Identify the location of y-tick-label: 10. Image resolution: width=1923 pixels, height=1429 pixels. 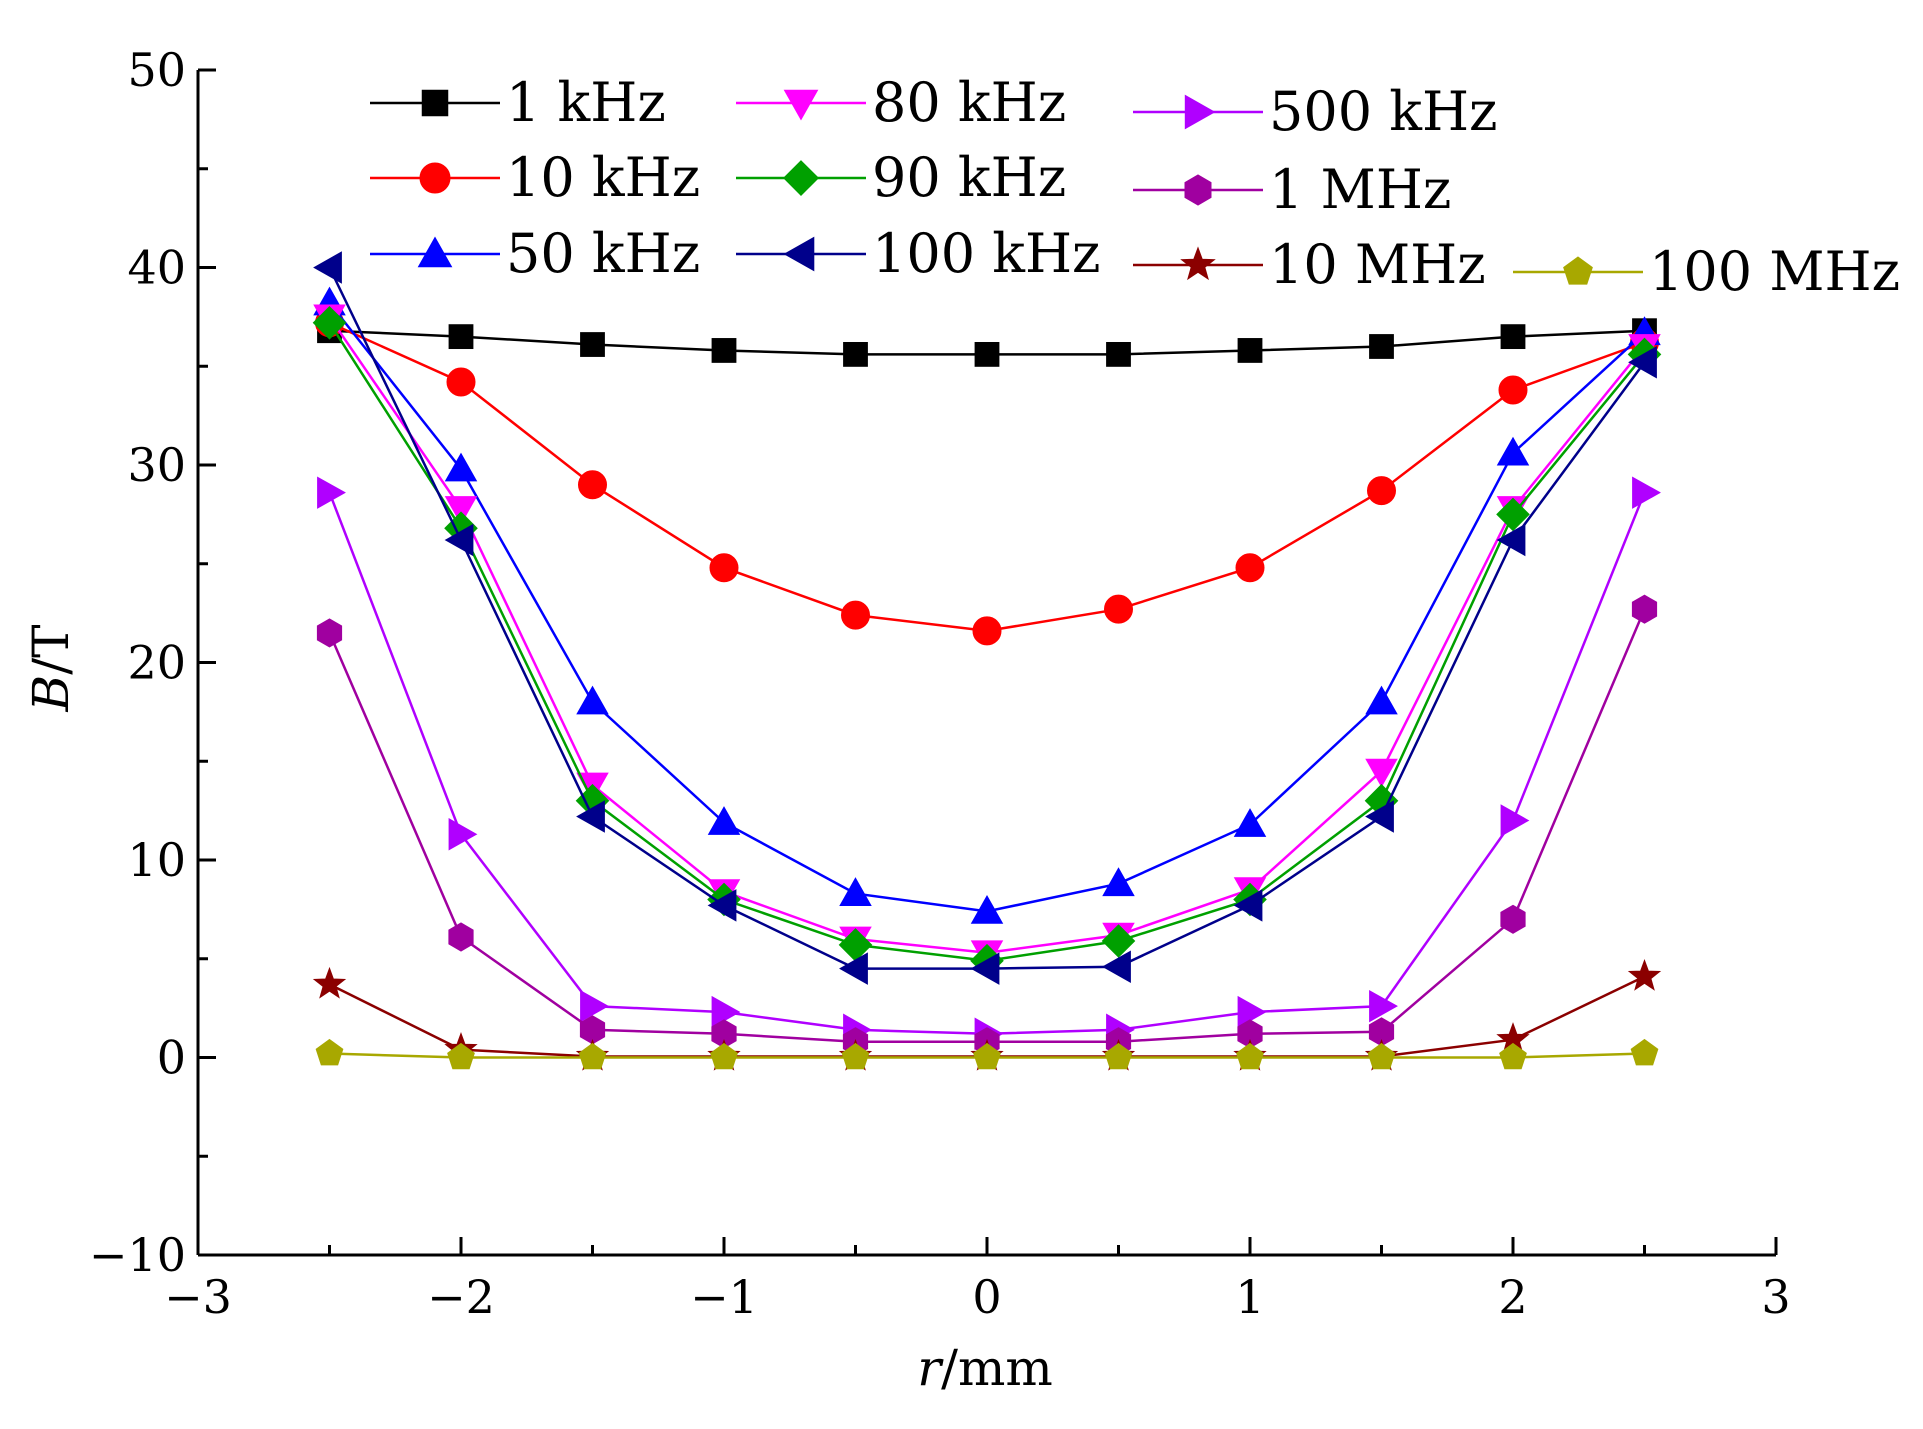
(156, 860).